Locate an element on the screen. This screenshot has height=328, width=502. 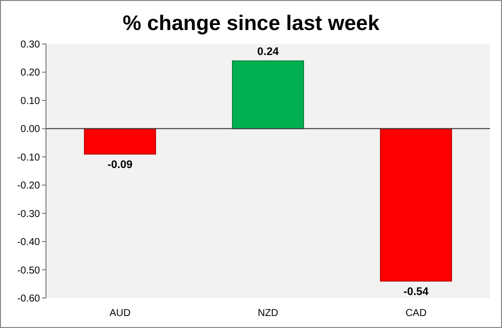
x-tick-label: AUD is located at coordinates (120, 313).